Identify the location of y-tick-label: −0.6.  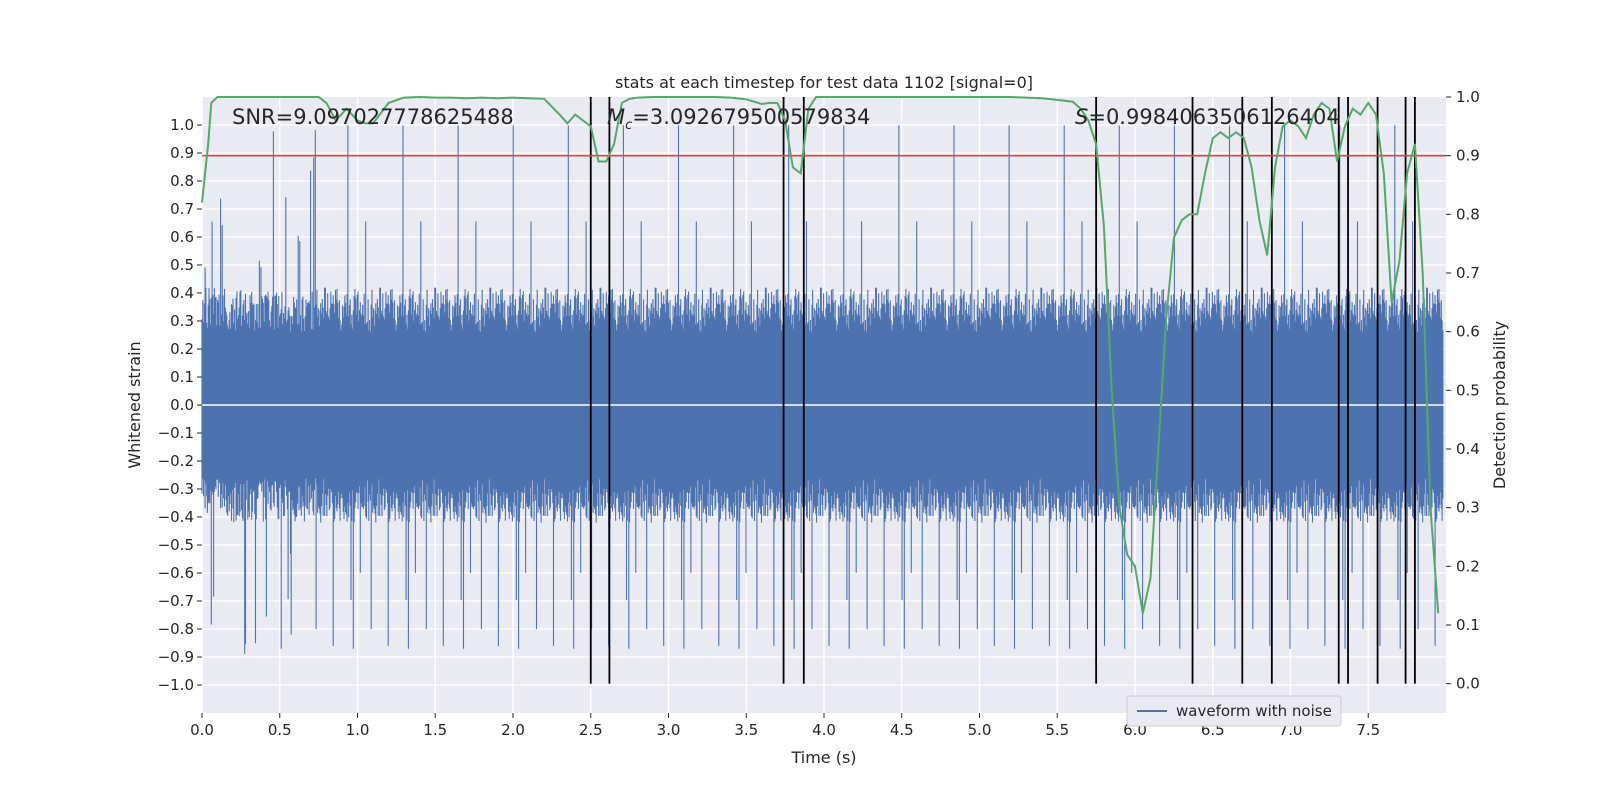
(176, 573).